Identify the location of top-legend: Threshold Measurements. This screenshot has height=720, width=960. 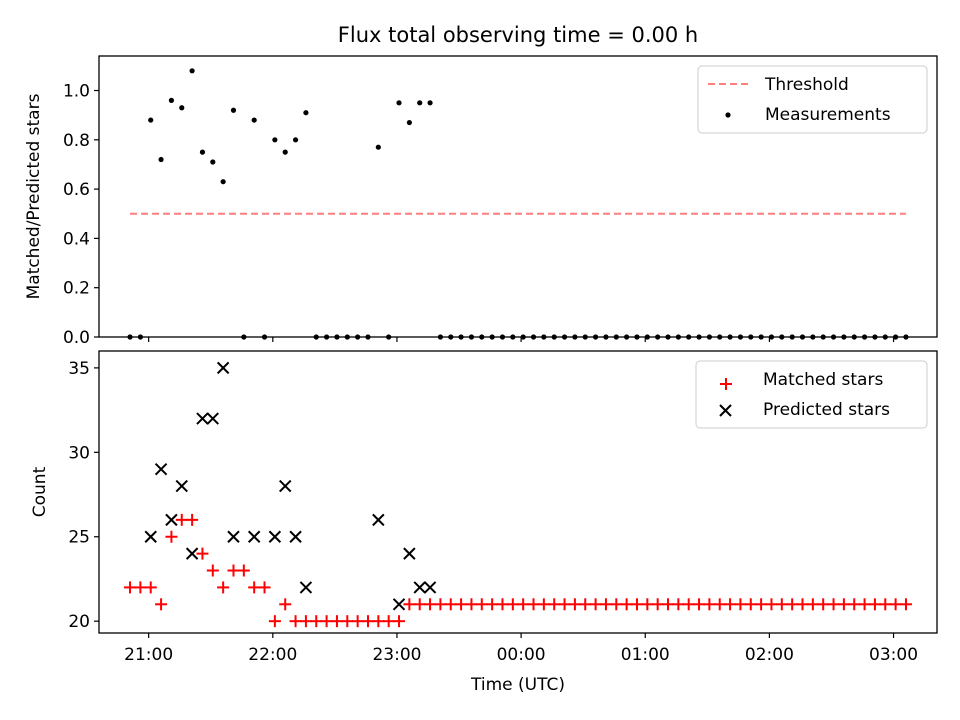
(812, 99).